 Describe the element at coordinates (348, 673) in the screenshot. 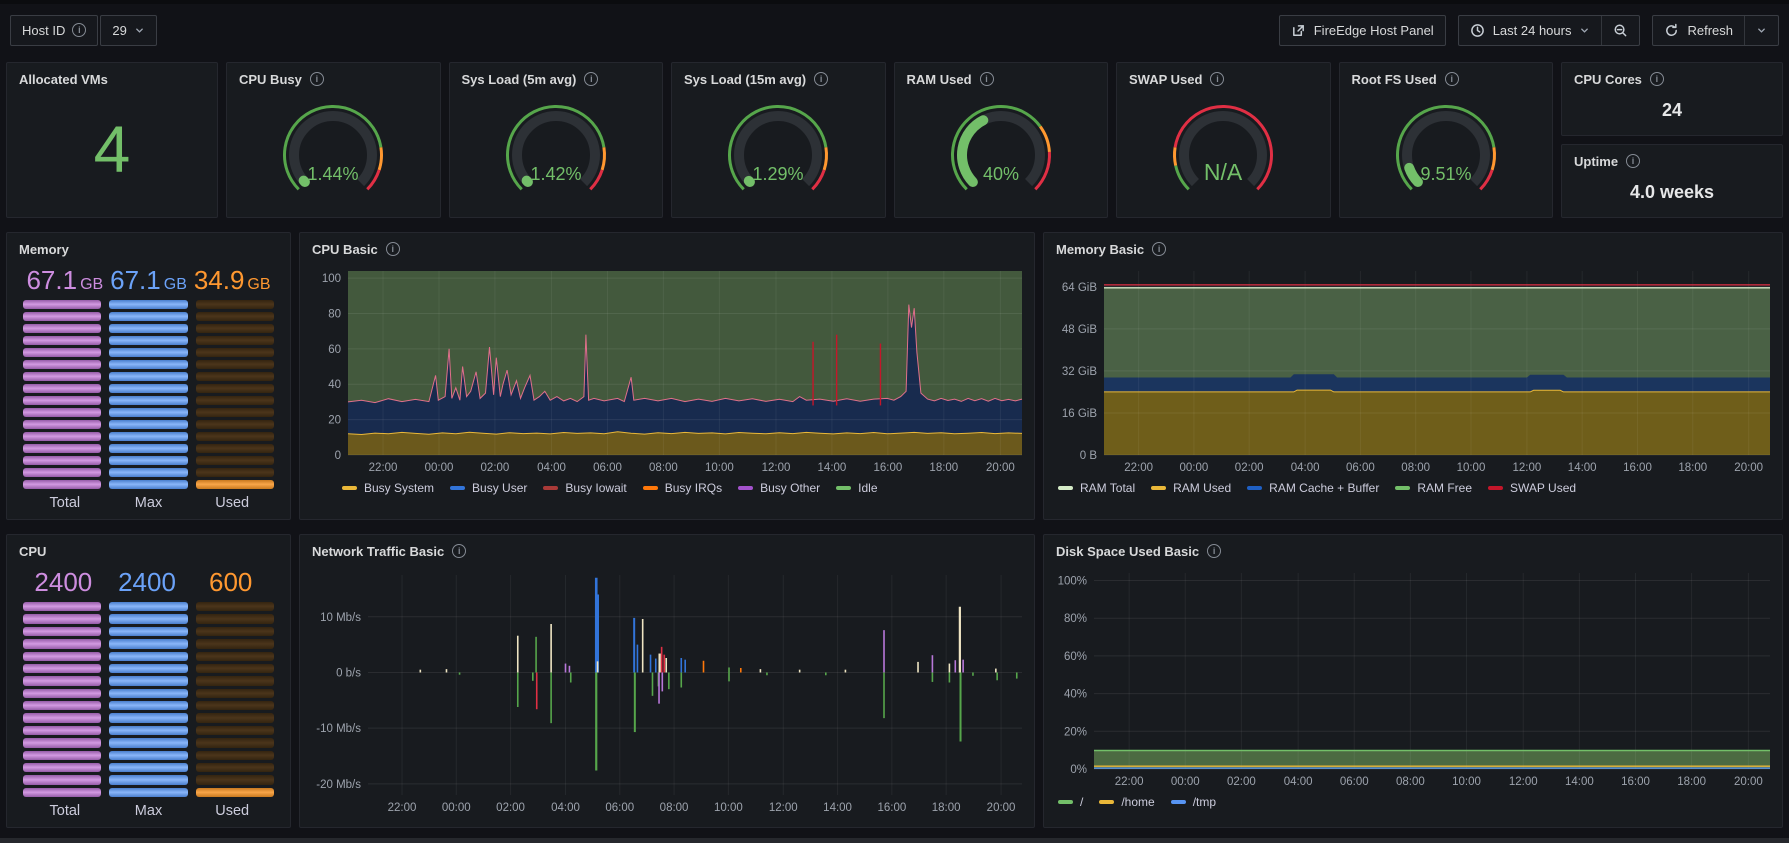

I see `svg-text: 0 b/s` at that location.